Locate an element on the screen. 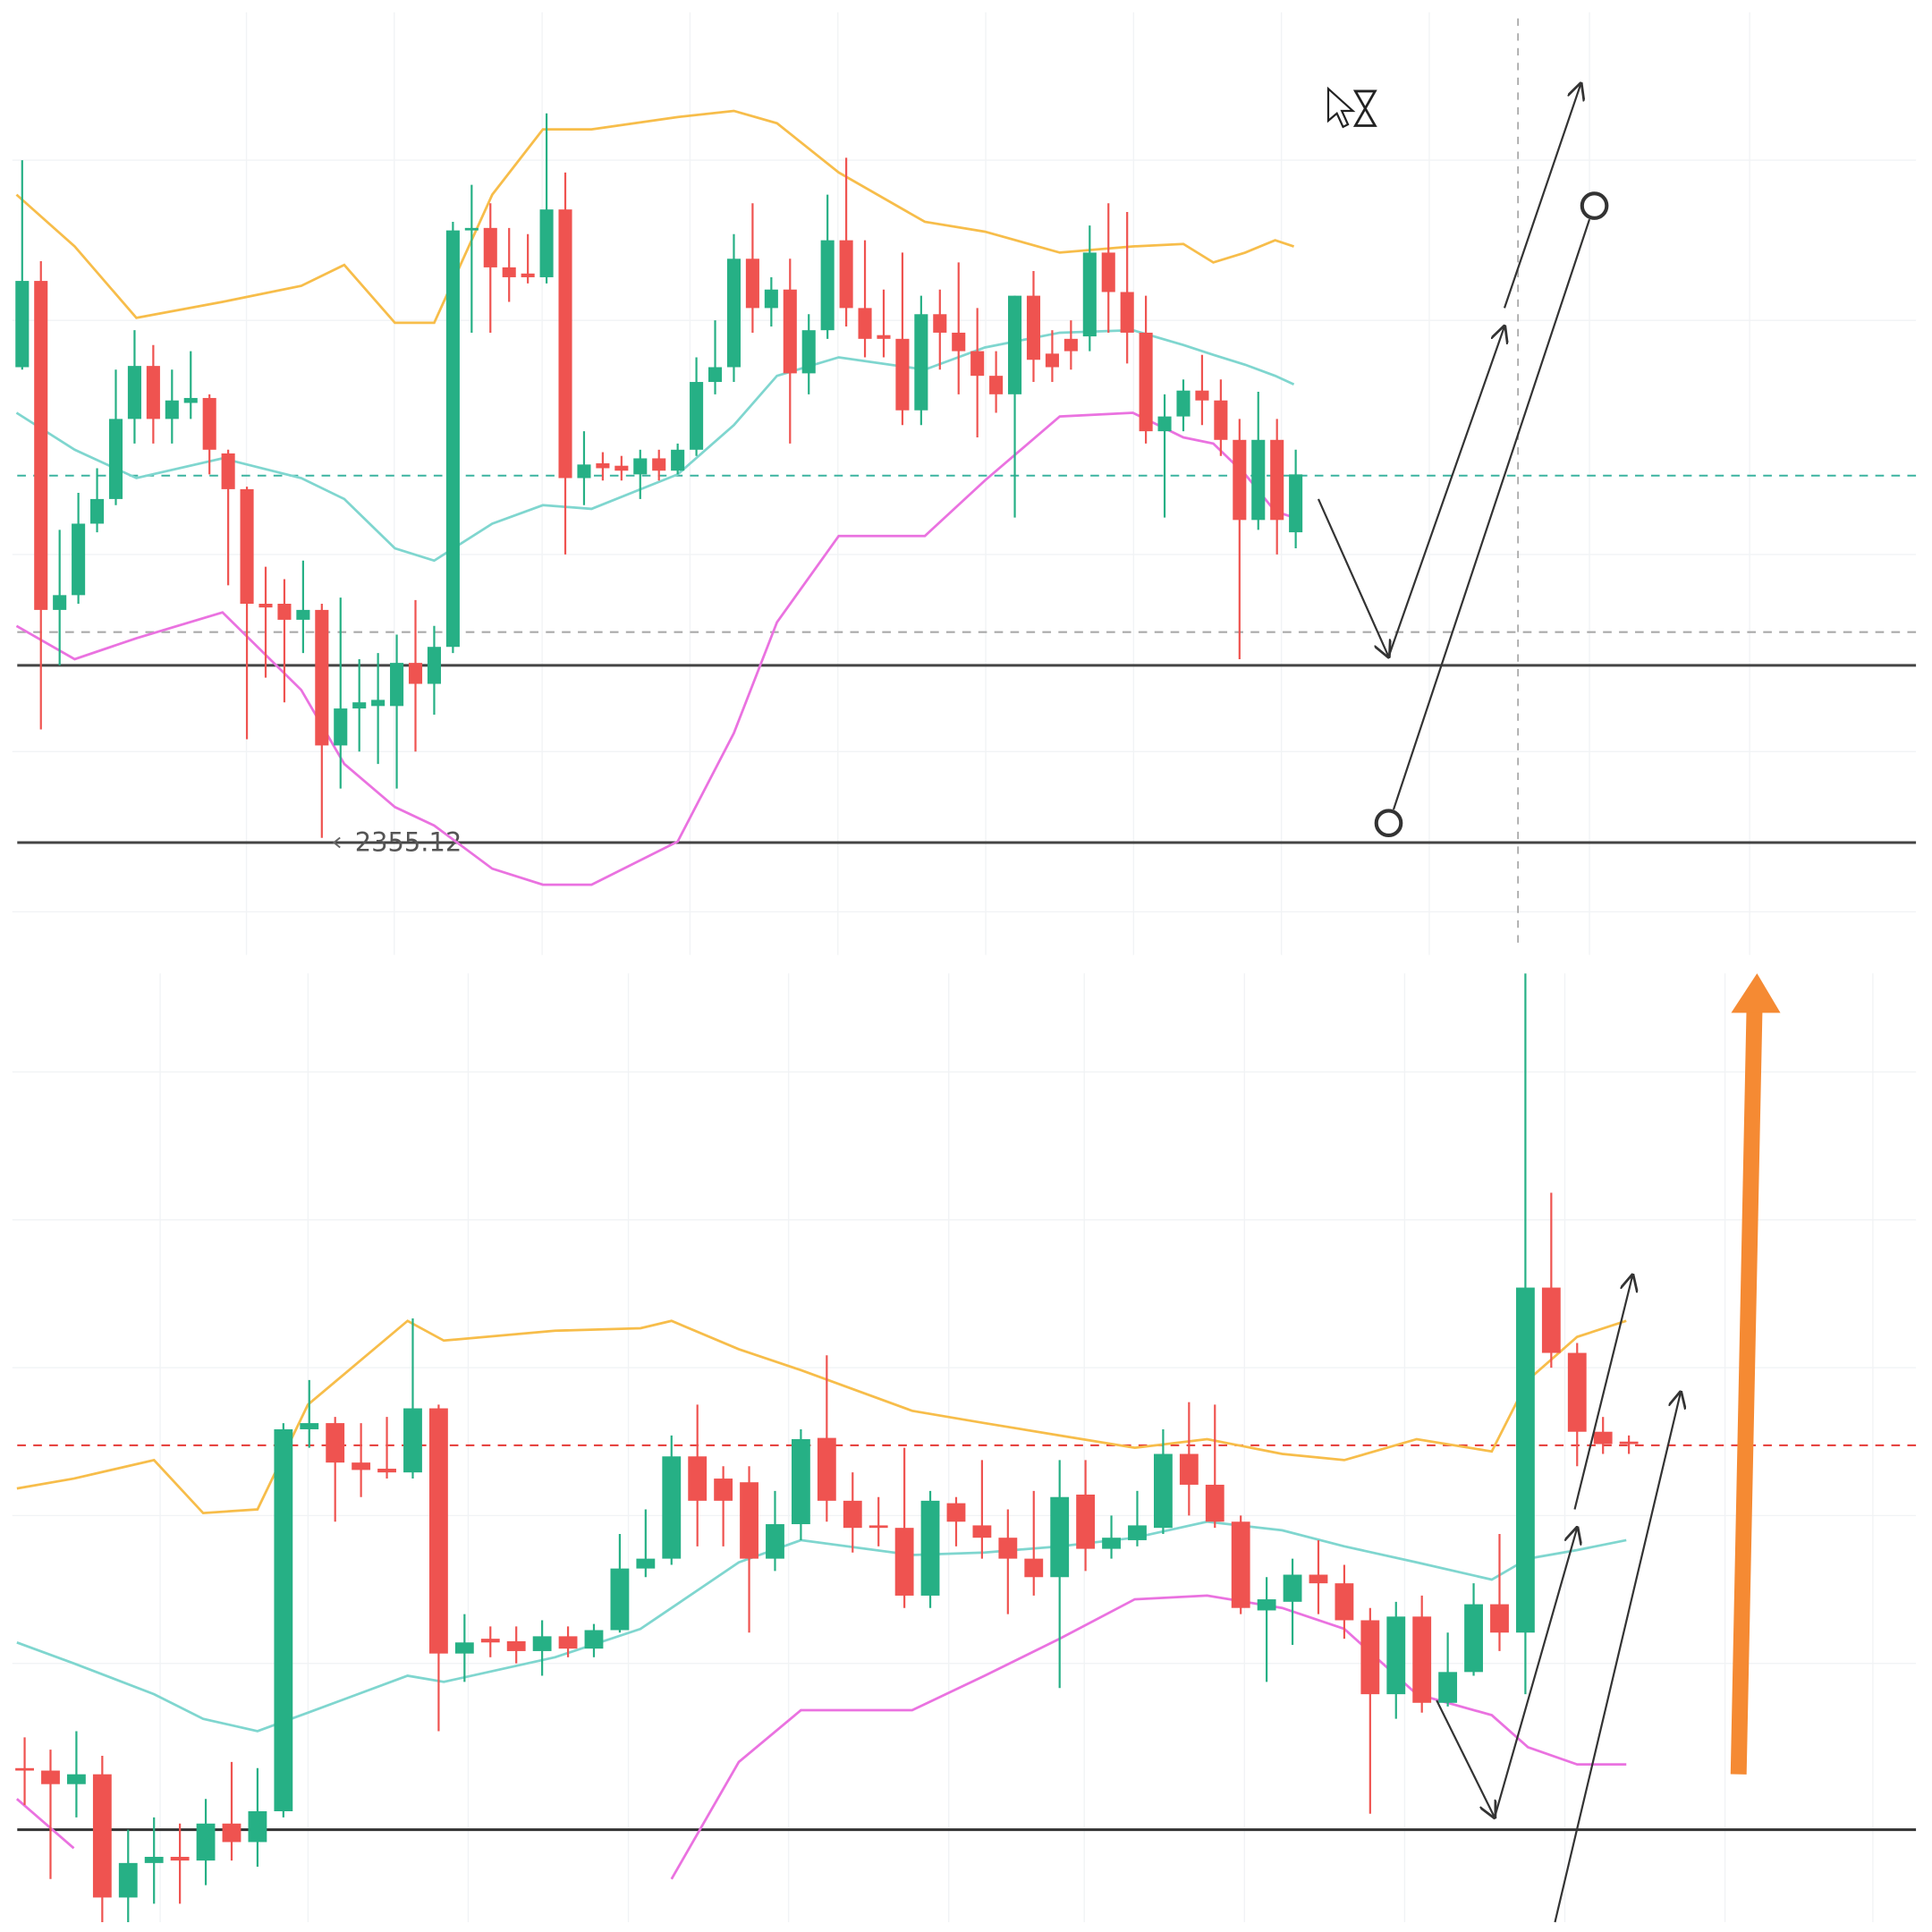 Image resolution: width=1932 pixels, height=1932 pixels. trend-line is located at coordinates (1491, 514).